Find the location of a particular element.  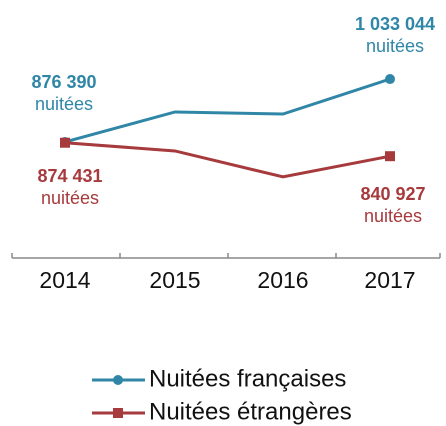

x-tick-label: 2017 is located at coordinates (389, 280).